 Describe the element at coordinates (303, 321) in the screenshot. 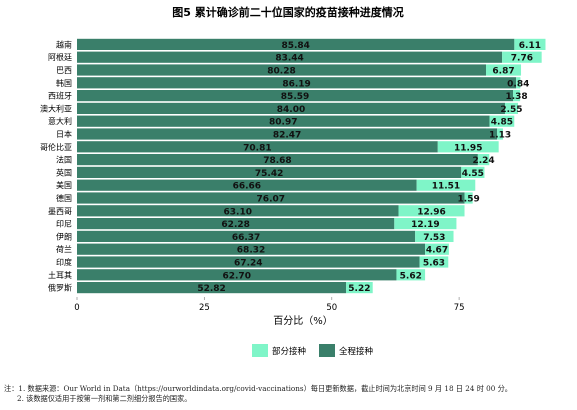

I see `x-axis-label: 百分比（%）` at that location.